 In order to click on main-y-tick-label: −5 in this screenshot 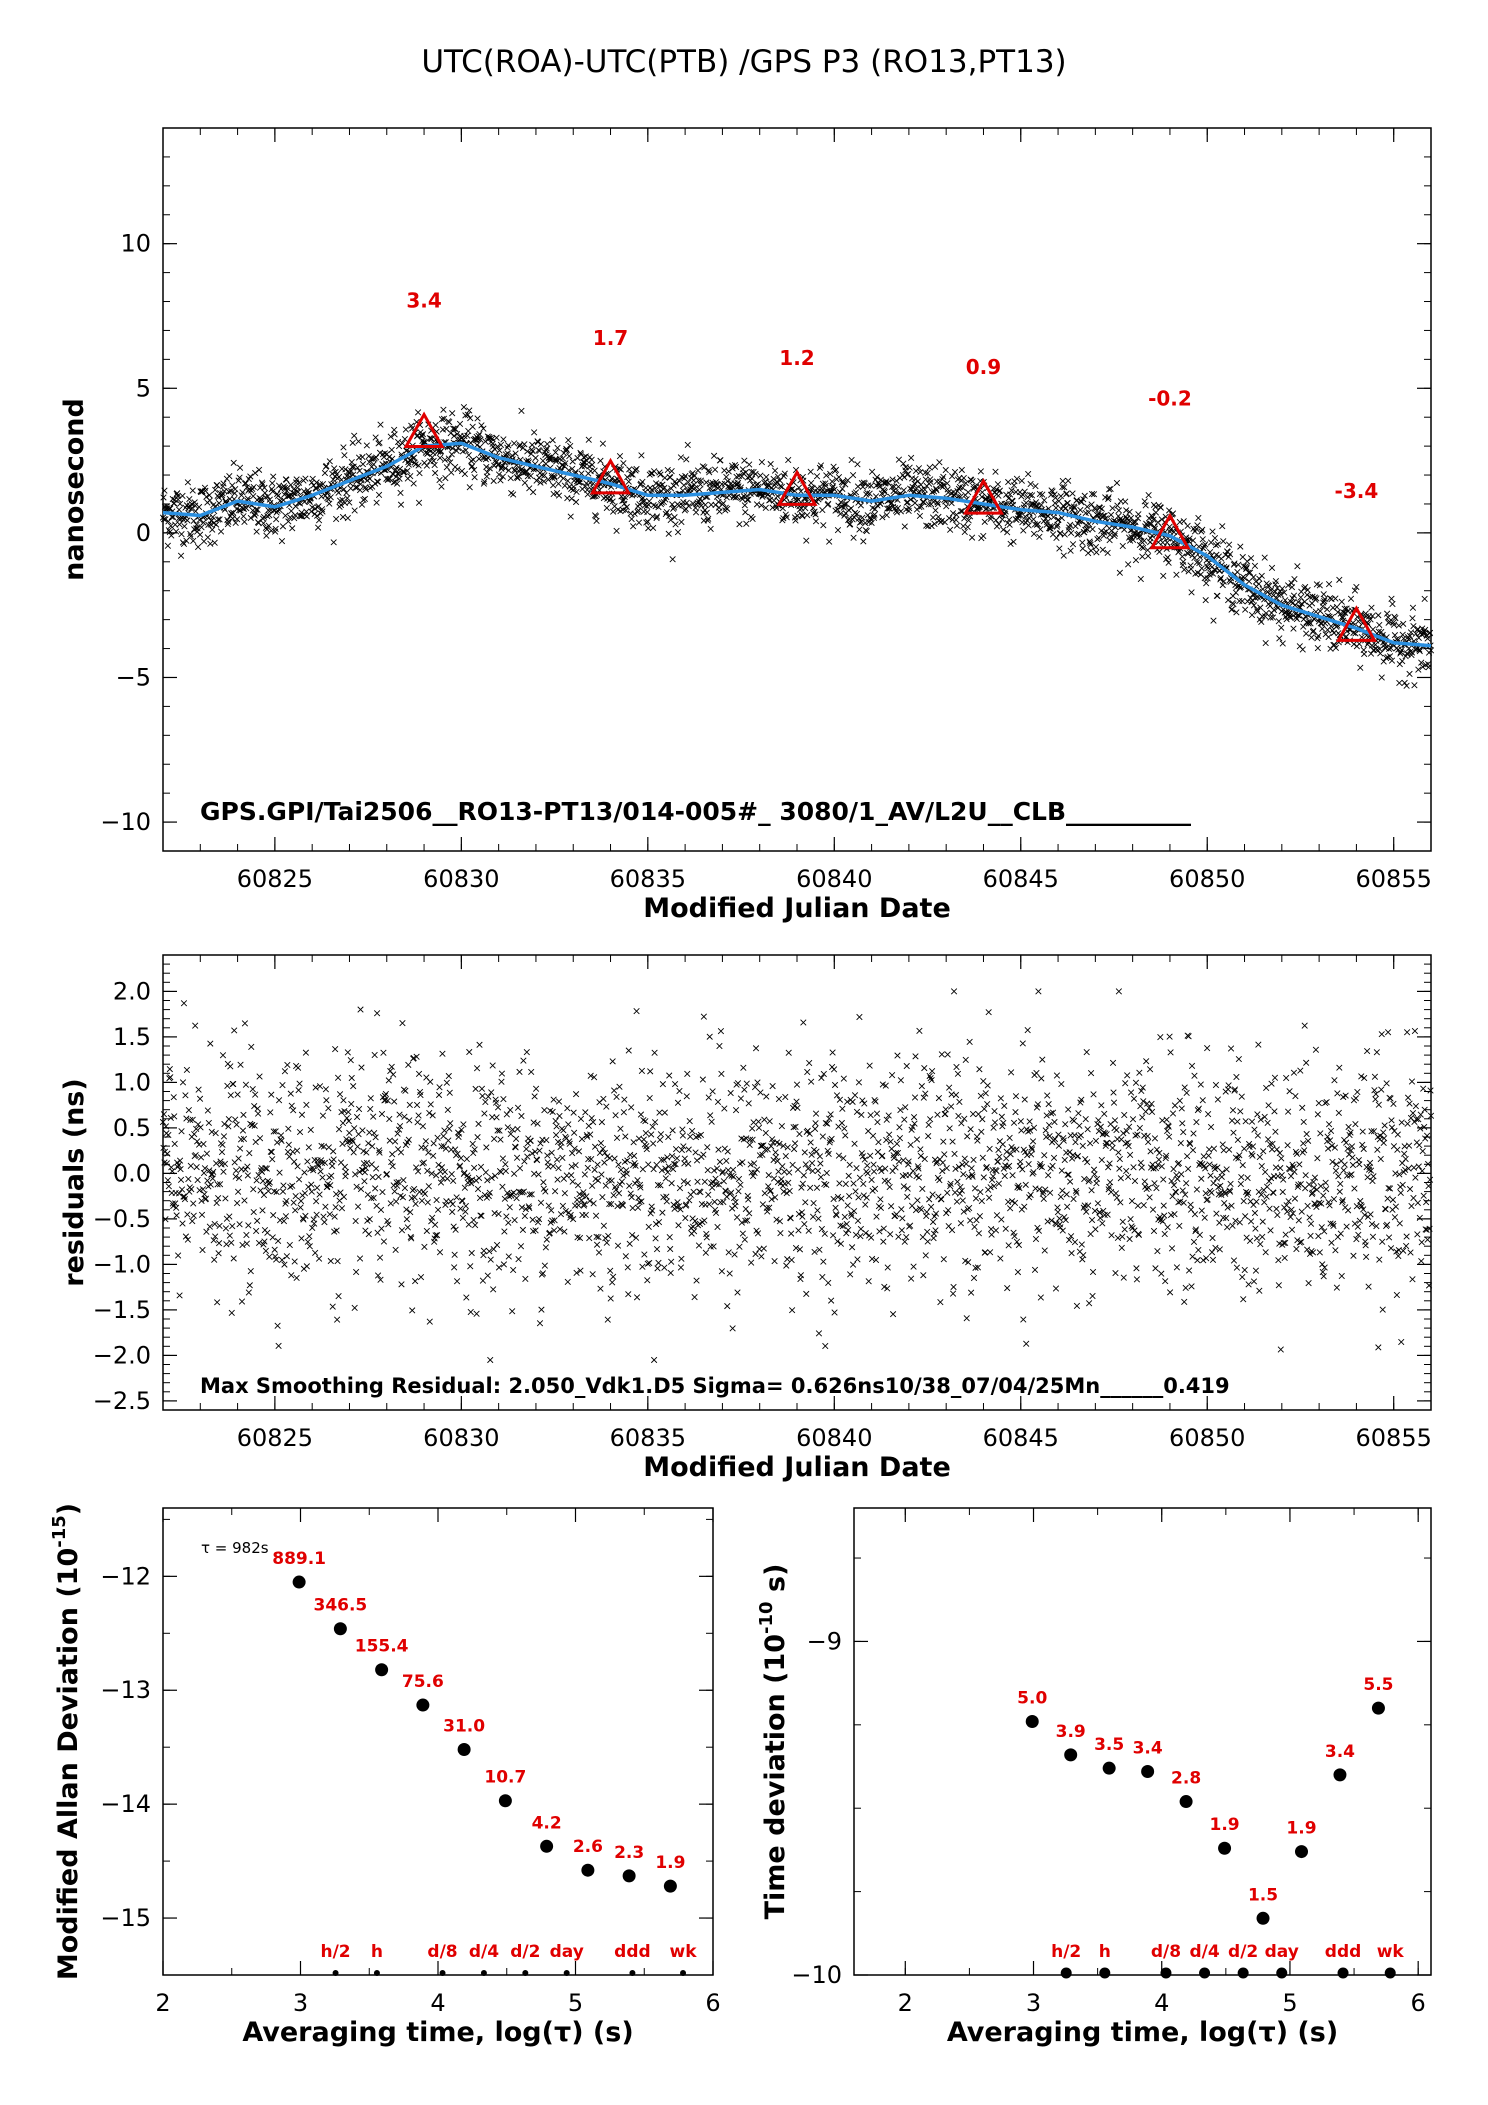, I will do `click(133, 677)`.